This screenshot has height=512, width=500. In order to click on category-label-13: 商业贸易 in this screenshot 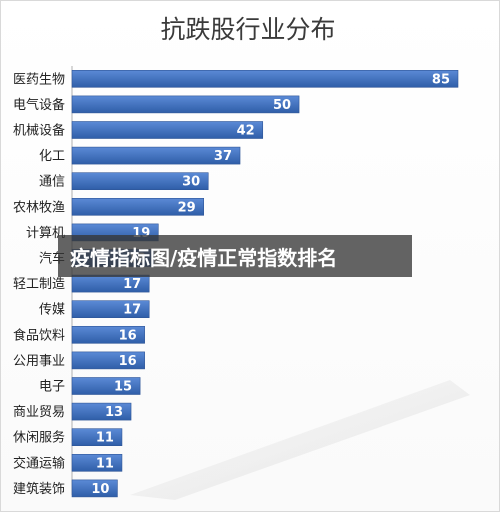, I will do `click(39, 412)`.